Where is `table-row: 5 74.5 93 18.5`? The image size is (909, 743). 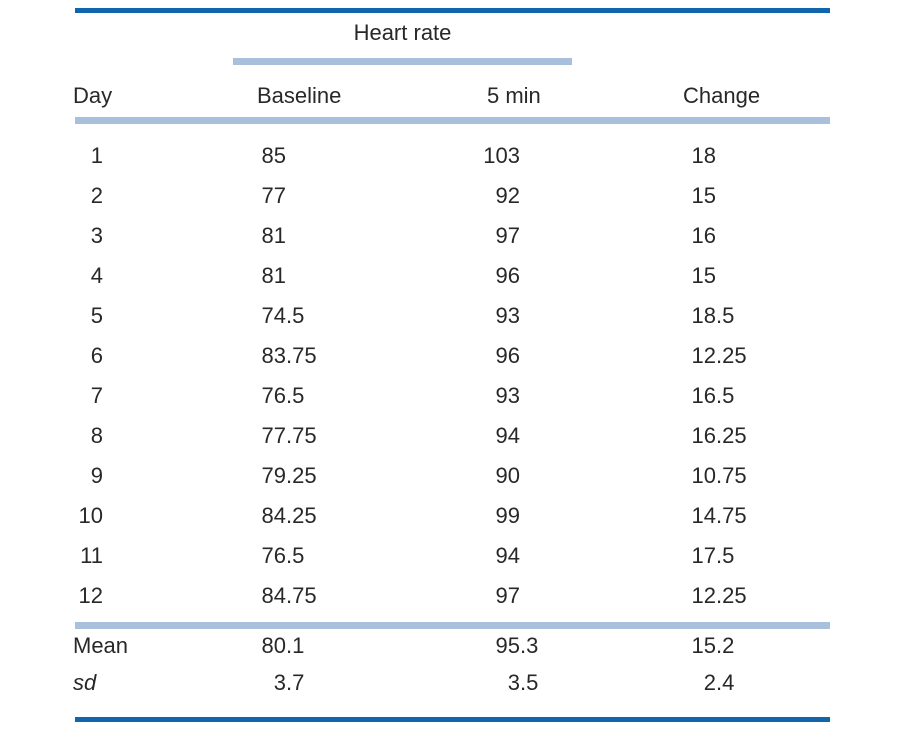 table-row: 5 74.5 93 18.5 is located at coordinates (454, 316).